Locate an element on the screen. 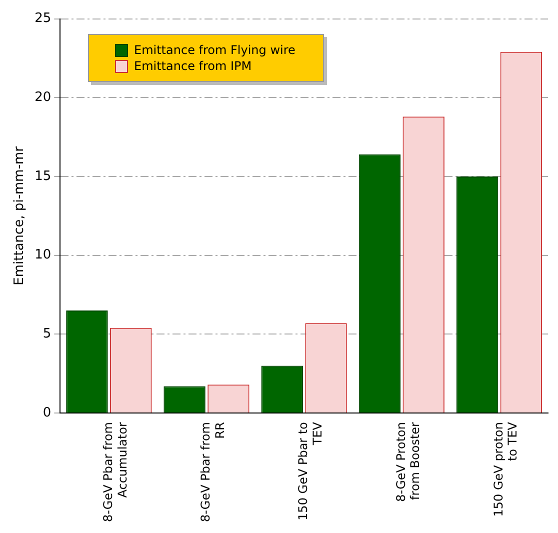  x-tick-label: 8-GeV Pbar from RR is located at coordinates (213, 472).